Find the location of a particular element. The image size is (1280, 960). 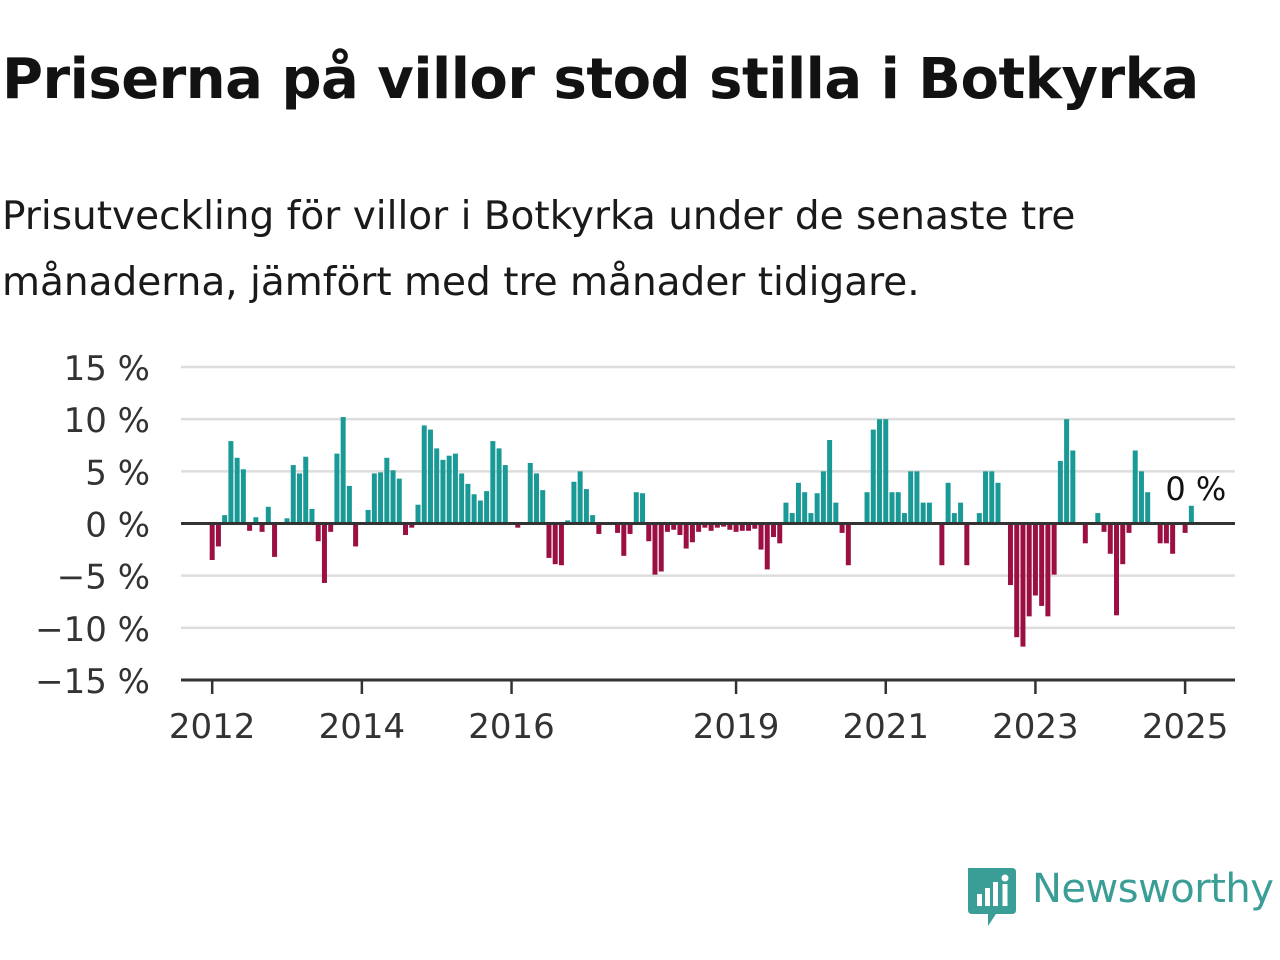

x-axis-ticks: 2012 2014 2016 2019 2021 2023 2025 is located at coordinates (698, 713).